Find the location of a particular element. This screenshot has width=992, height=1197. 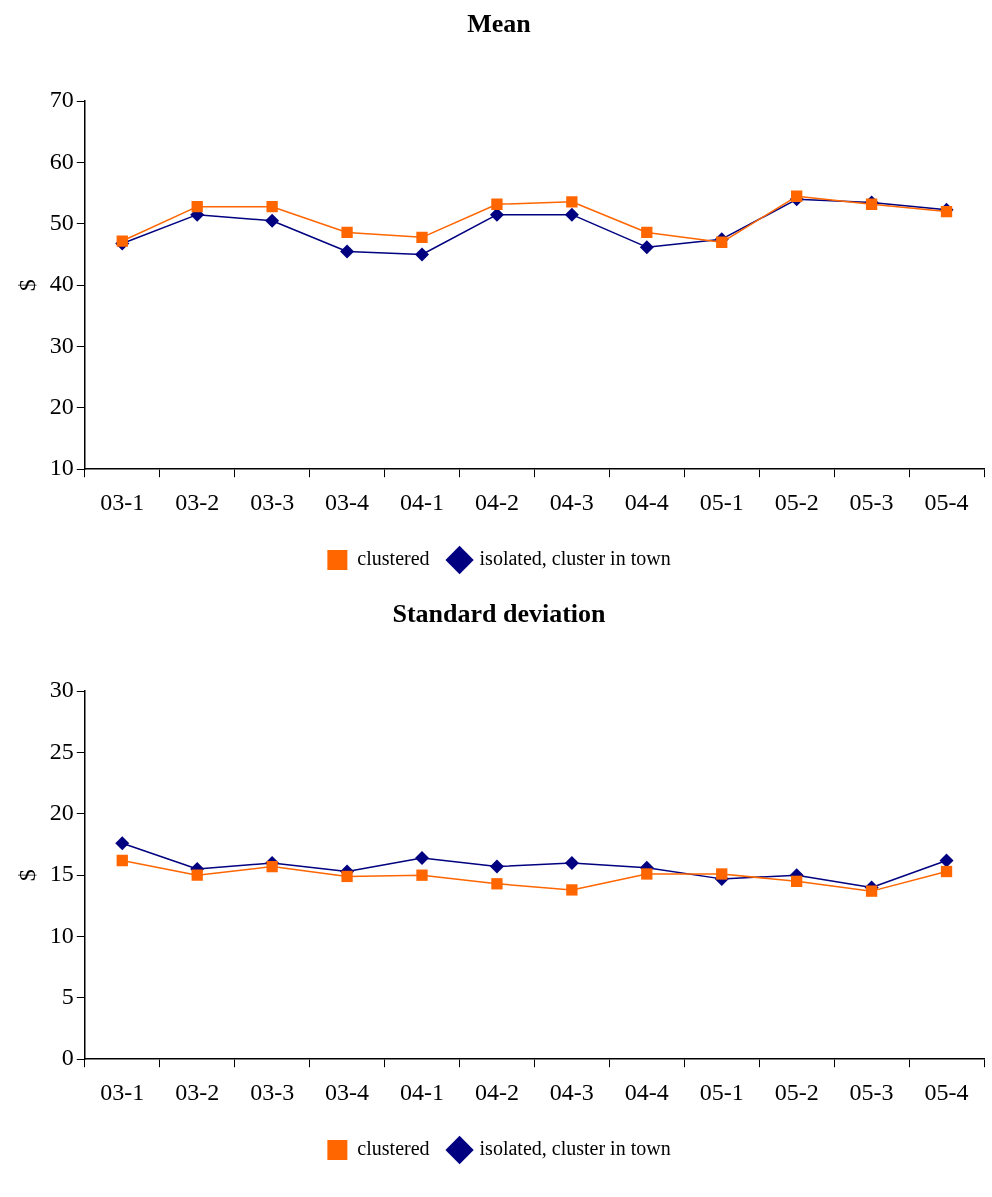

y-tick-label: 15 is located at coordinates (61, 873).